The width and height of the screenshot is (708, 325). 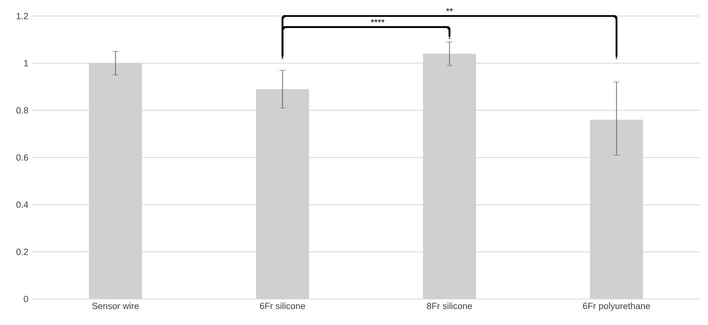 What do you see at coordinates (22, 157) in the screenshot?
I see `y-tick-label: 0.6` at bounding box center [22, 157].